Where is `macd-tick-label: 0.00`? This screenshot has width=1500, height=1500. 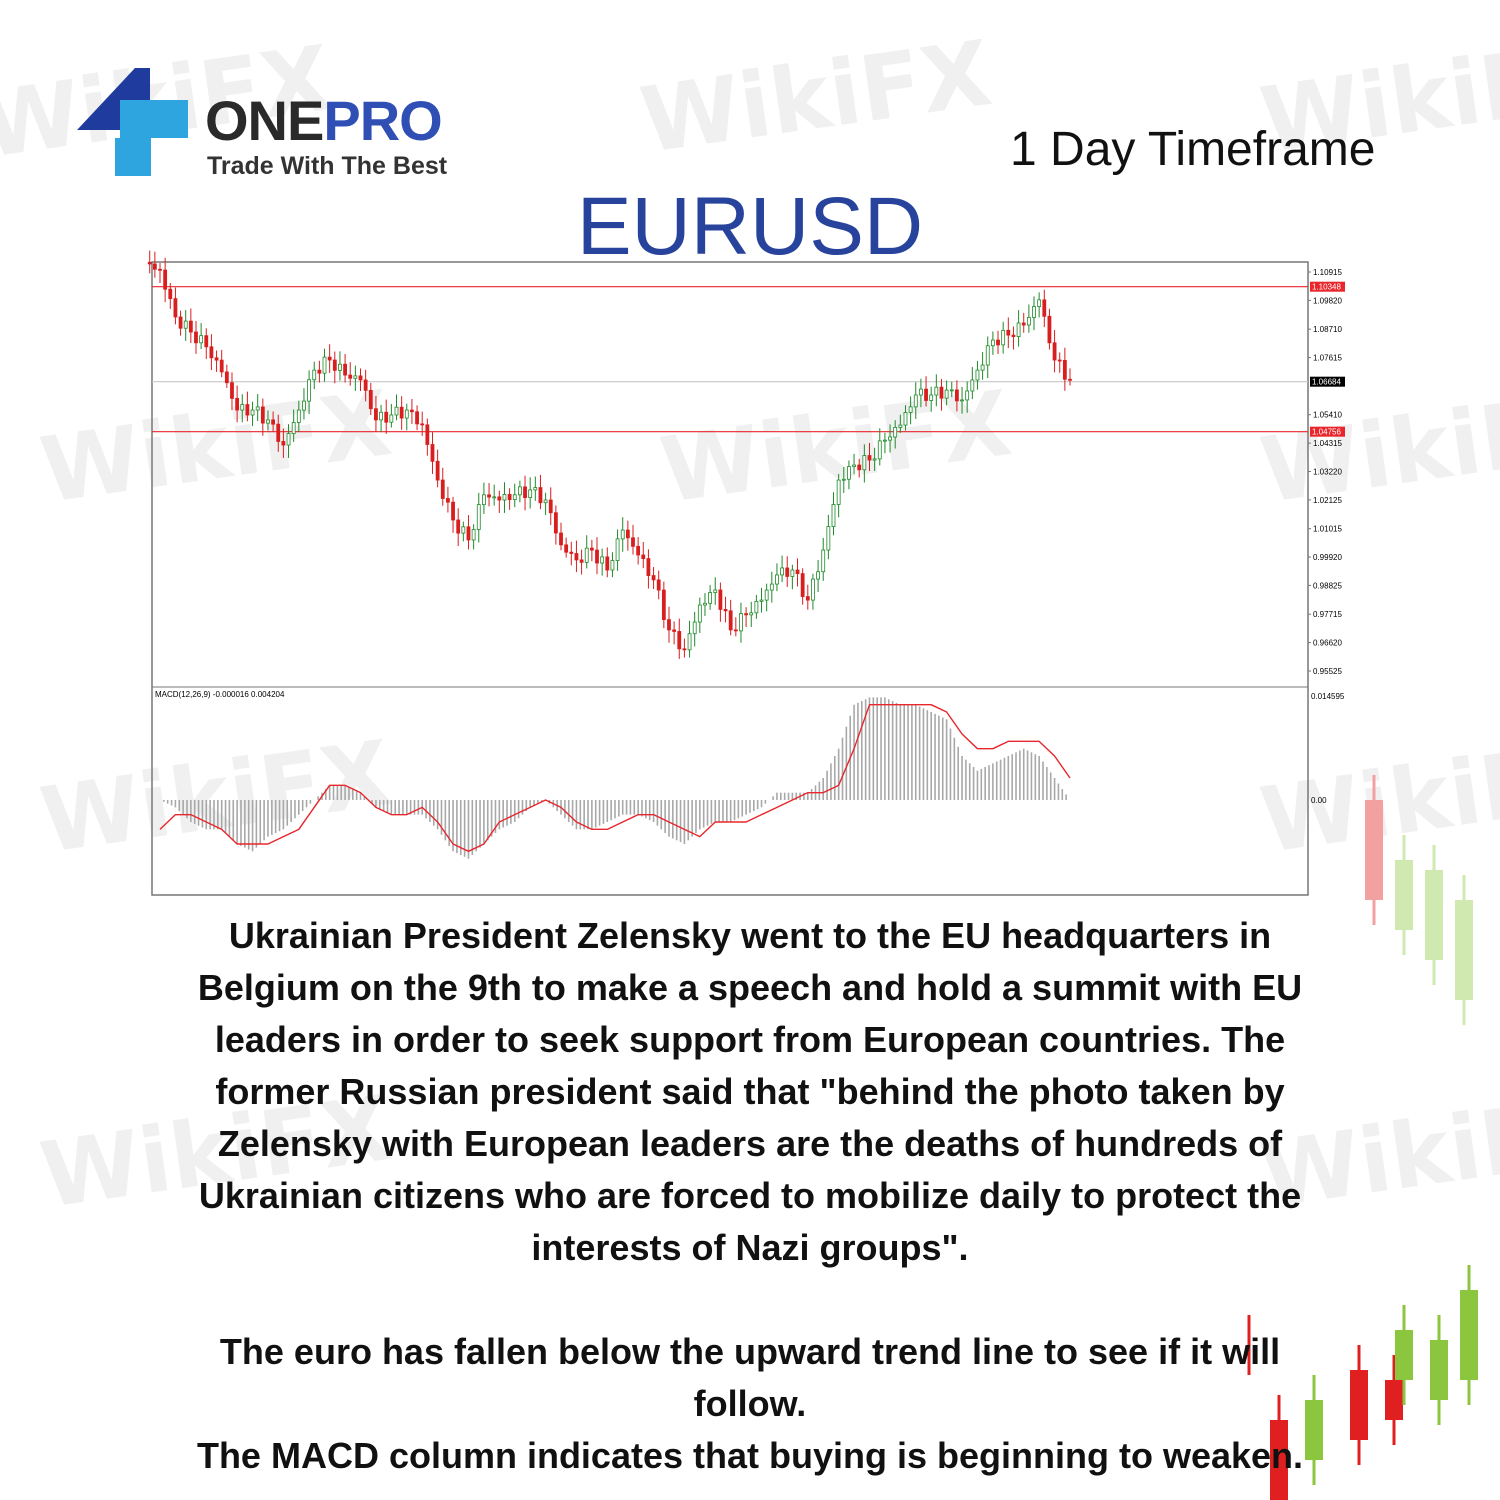 macd-tick-label: 0.00 is located at coordinates (1319, 800).